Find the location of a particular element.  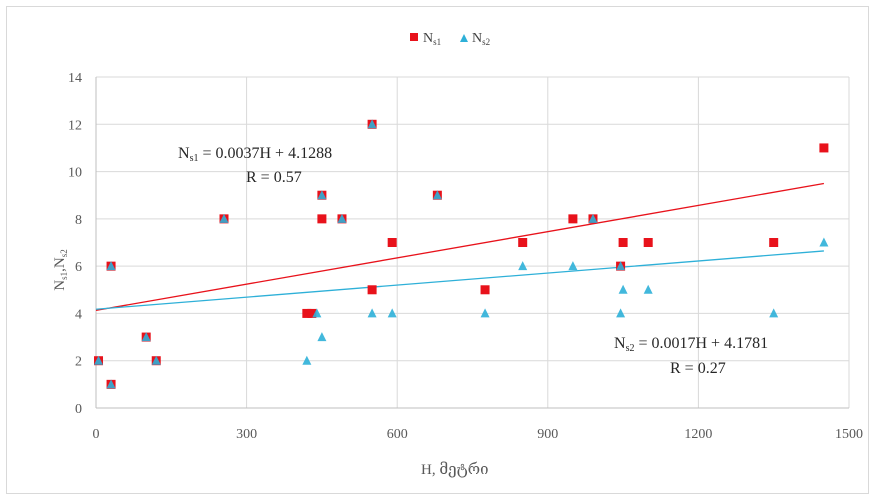

y-tick-label: 4 is located at coordinates (78, 314).